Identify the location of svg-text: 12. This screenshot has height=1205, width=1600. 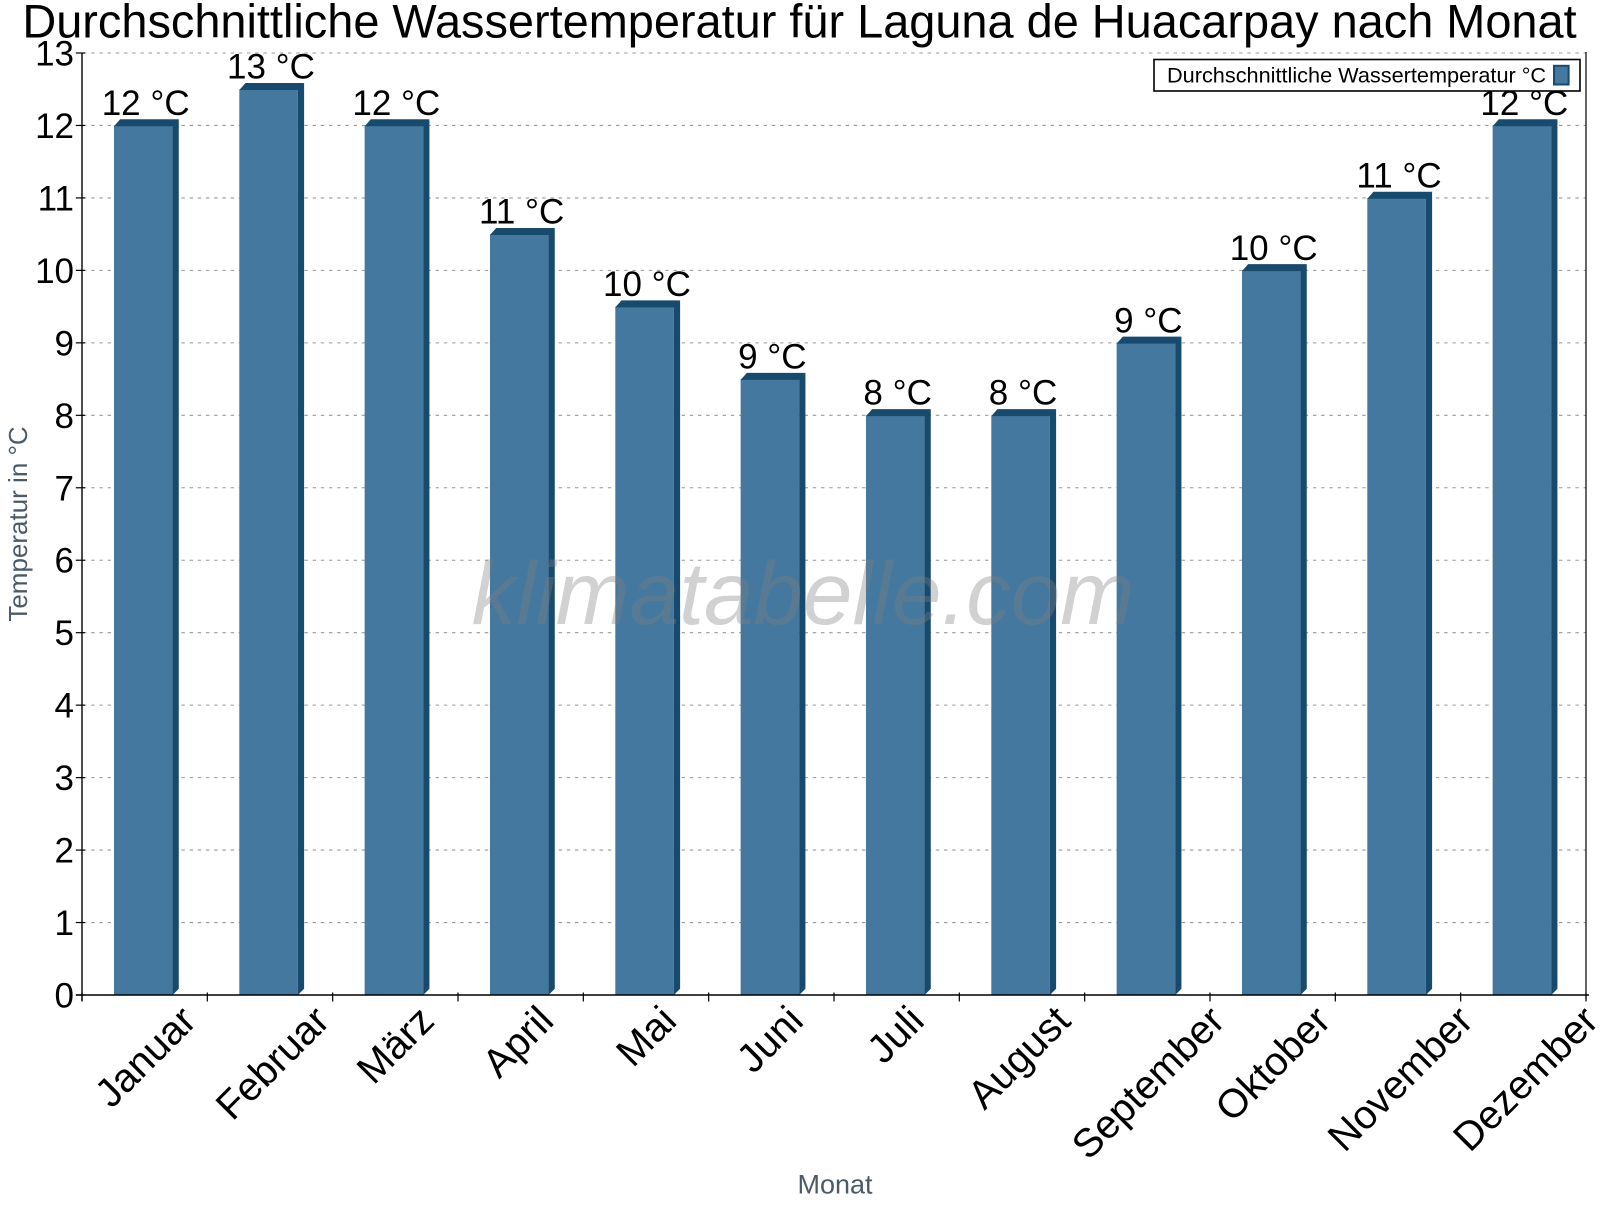
(54, 126).